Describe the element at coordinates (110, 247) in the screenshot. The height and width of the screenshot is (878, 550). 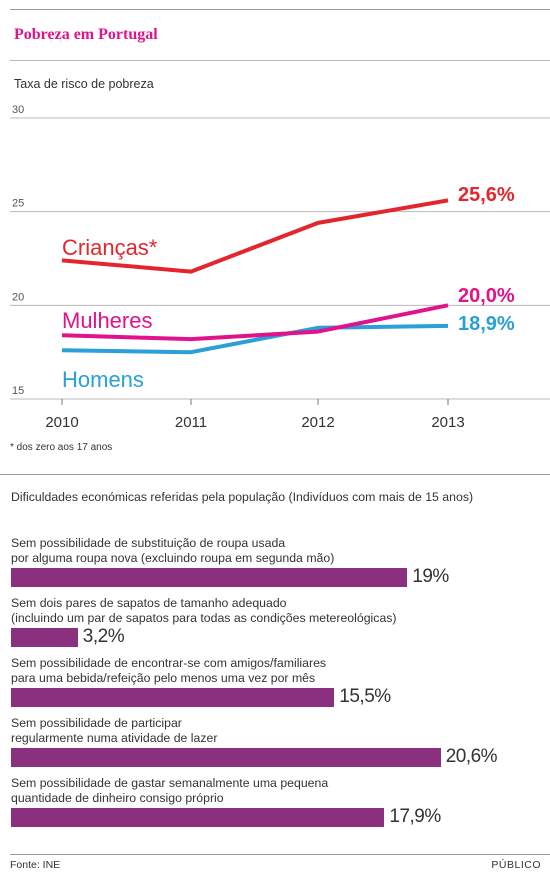
I see `series-name-label: Crianças*` at that location.